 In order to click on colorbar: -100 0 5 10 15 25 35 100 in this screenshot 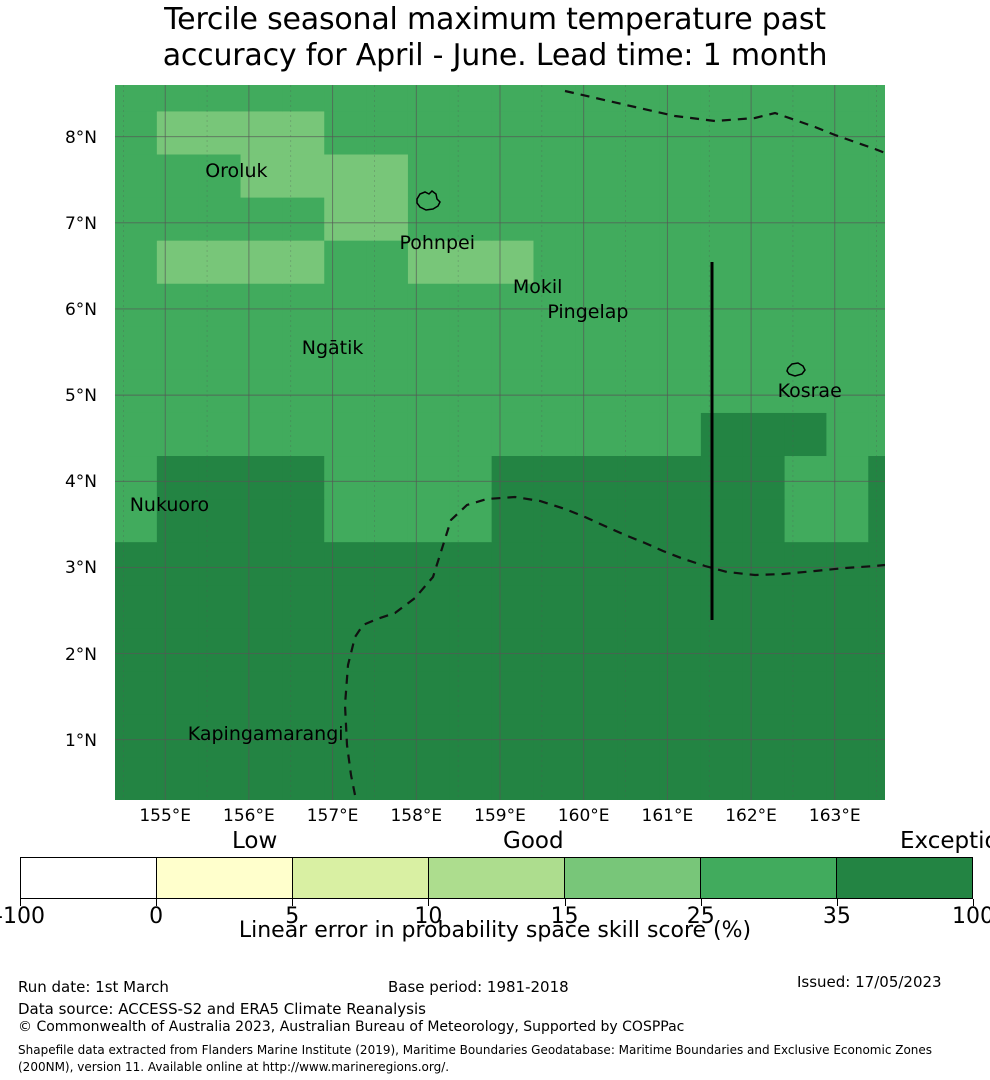, I will do `click(495, 893)`.